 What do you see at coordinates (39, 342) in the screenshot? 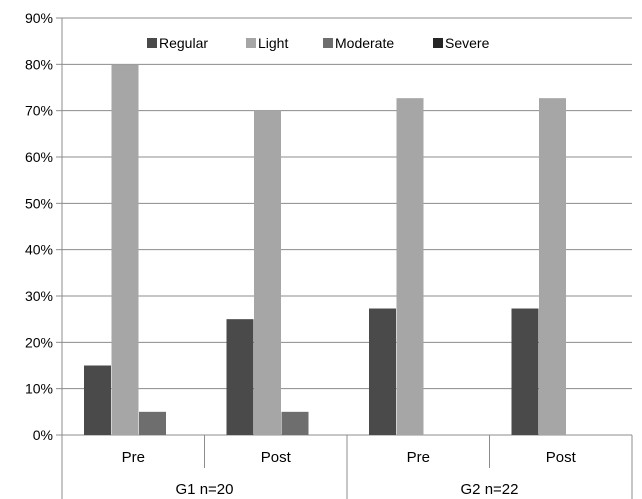
I see `y-tick-label: 20%` at bounding box center [39, 342].